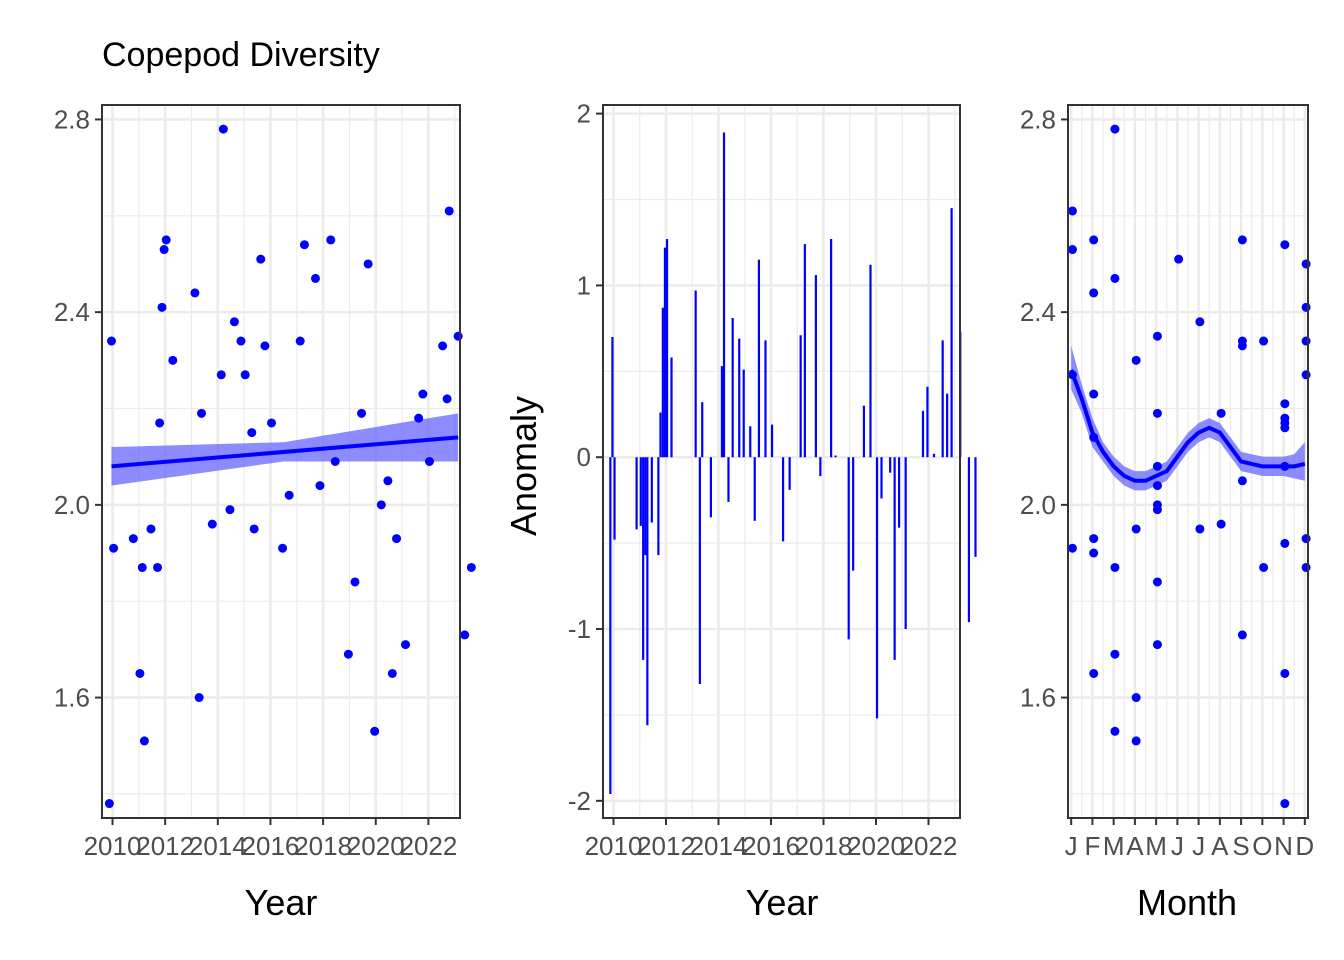 Image resolution: width=1344 pixels, height=960 pixels. I want to click on x-tick-label: 2010, so click(113, 846).